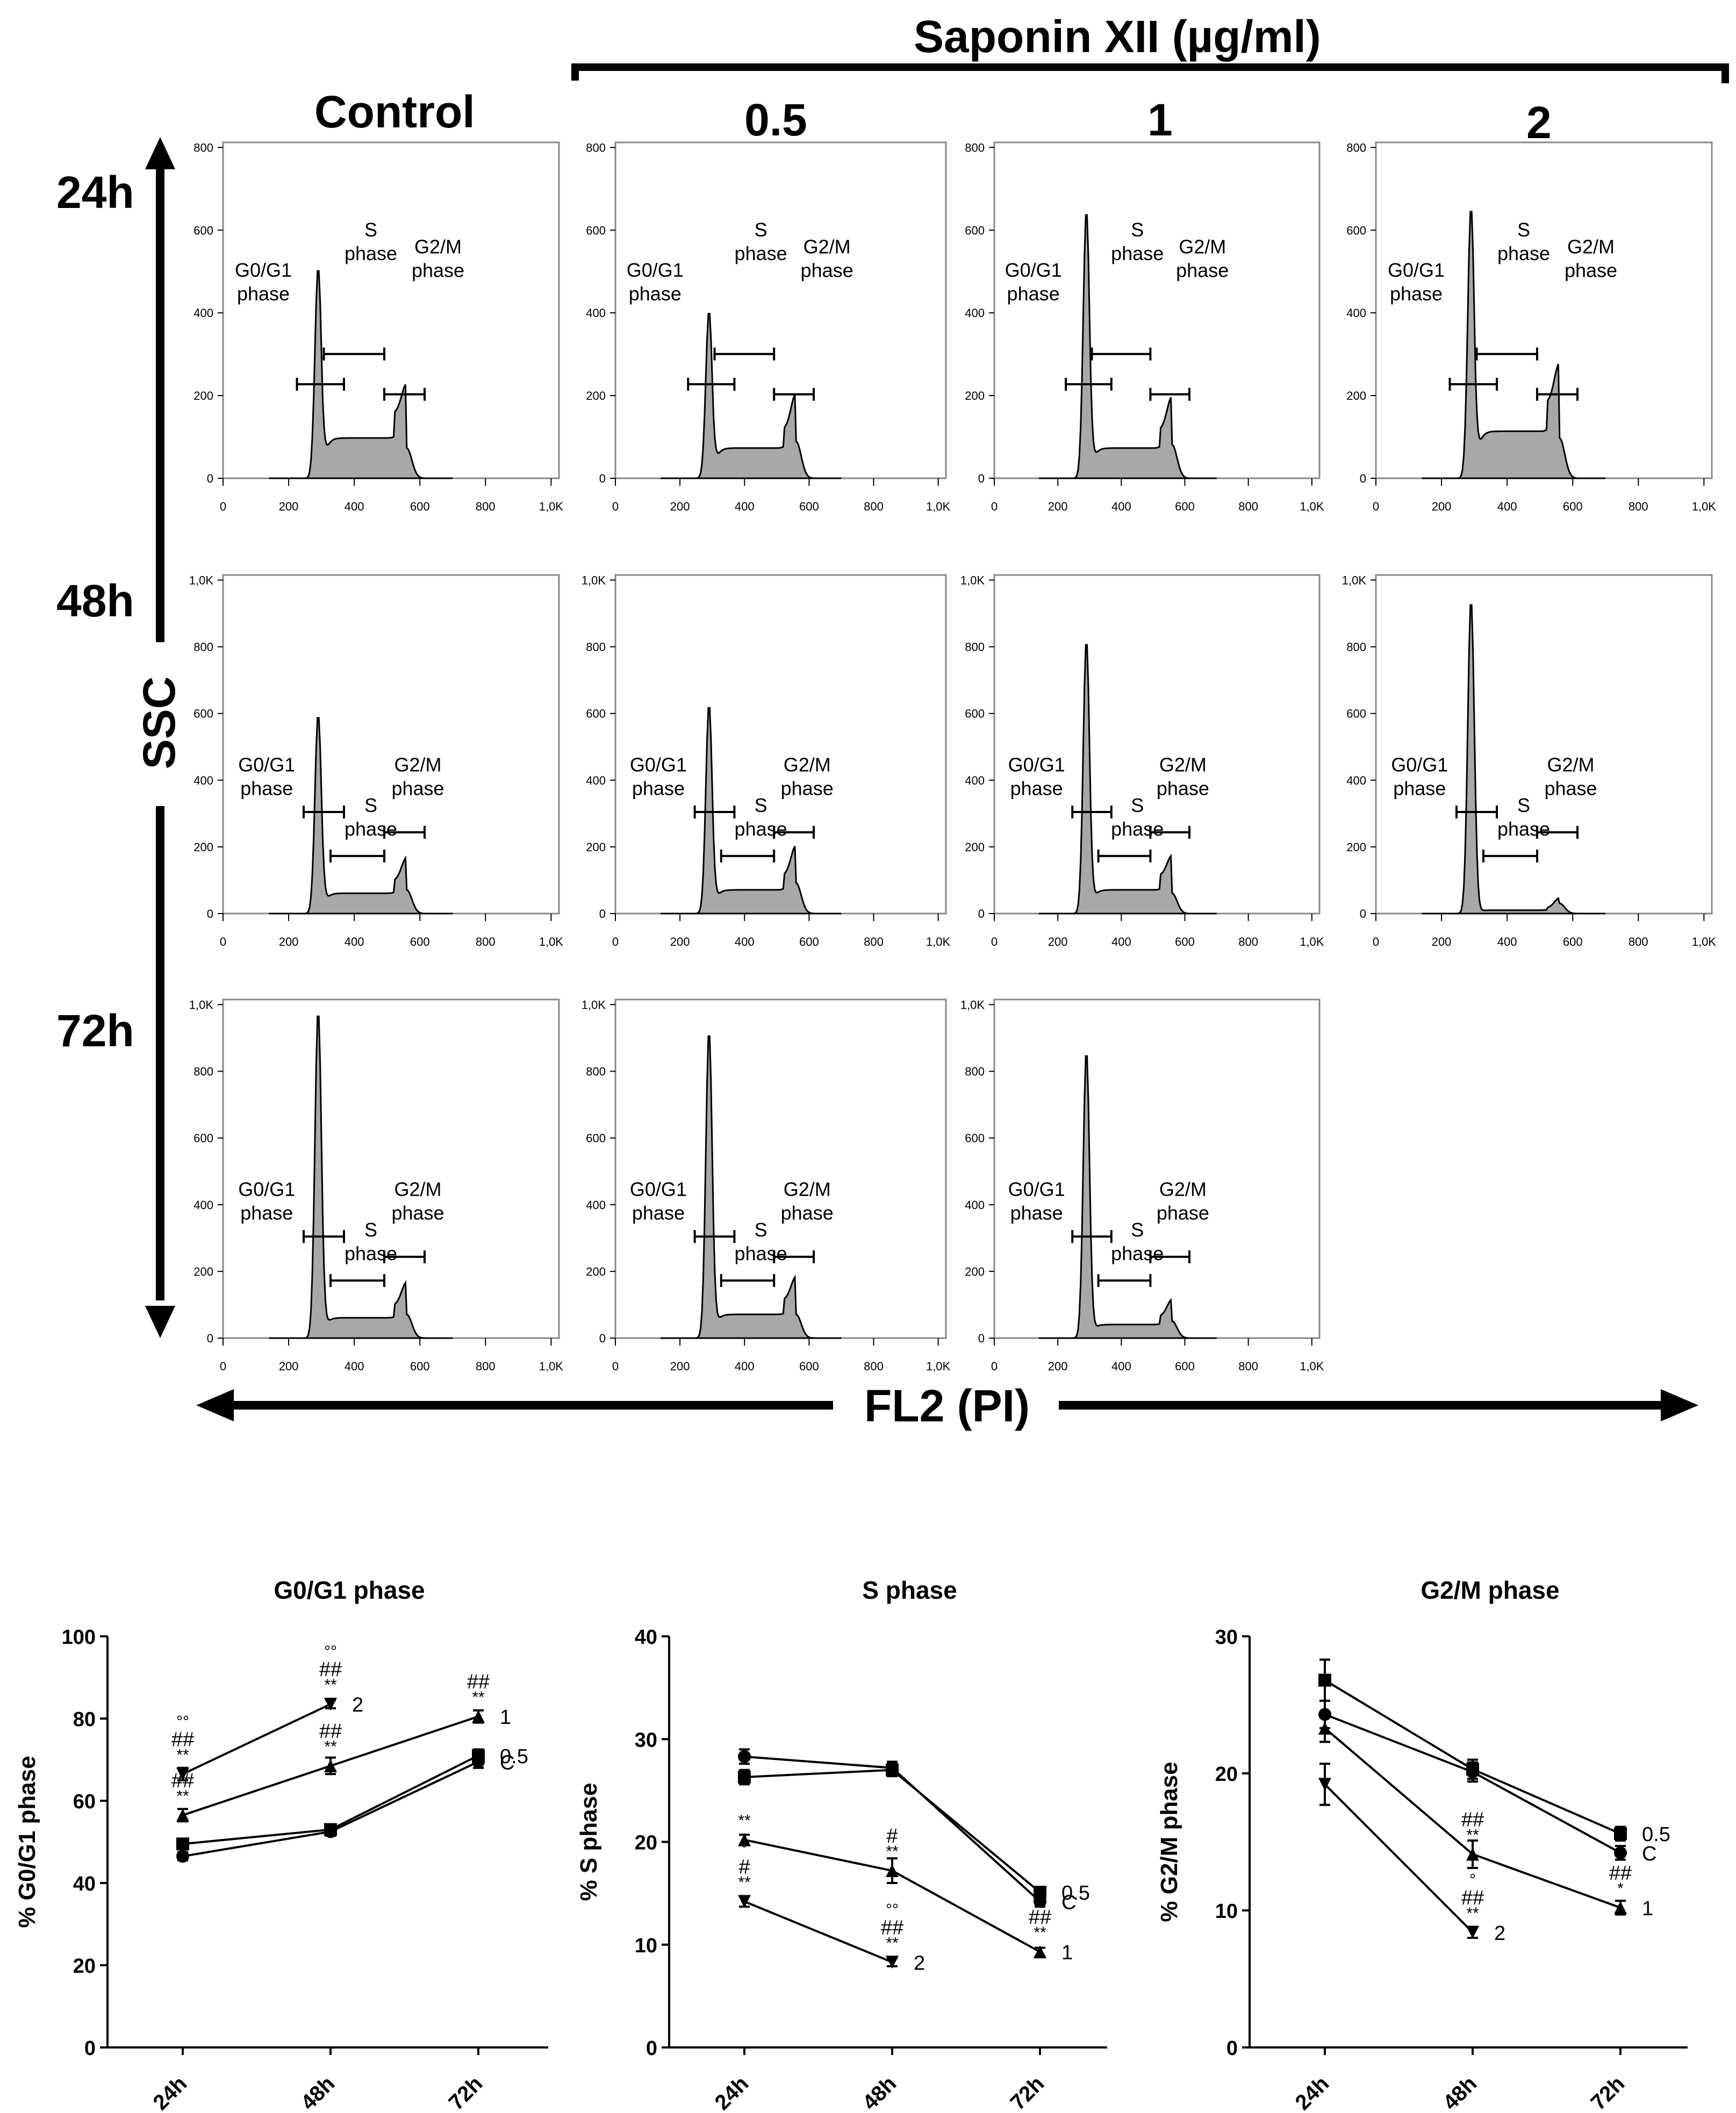 This screenshot has width=1736, height=2113. I want to click on s-label-name: S, so click(761, 805).